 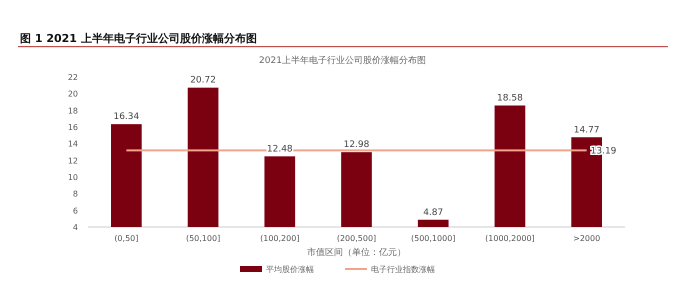 I want to click on y-tick-label: 4, so click(x=75, y=227).